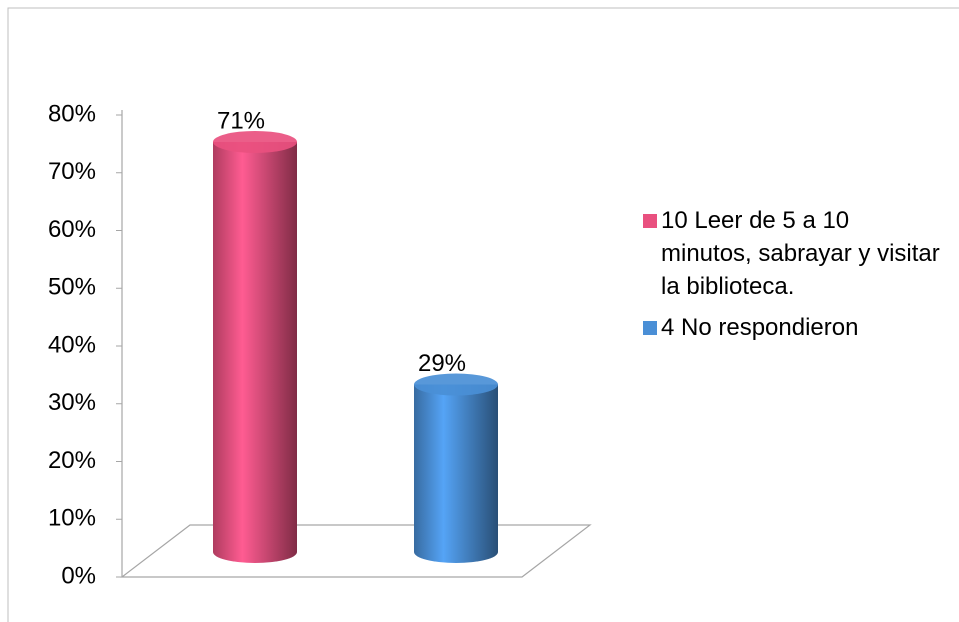 Image resolution: width=959 pixels, height=622 pixels. What do you see at coordinates (72, 344) in the screenshot?
I see `y-tick-label: 40%` at bounding box center [72, 344].